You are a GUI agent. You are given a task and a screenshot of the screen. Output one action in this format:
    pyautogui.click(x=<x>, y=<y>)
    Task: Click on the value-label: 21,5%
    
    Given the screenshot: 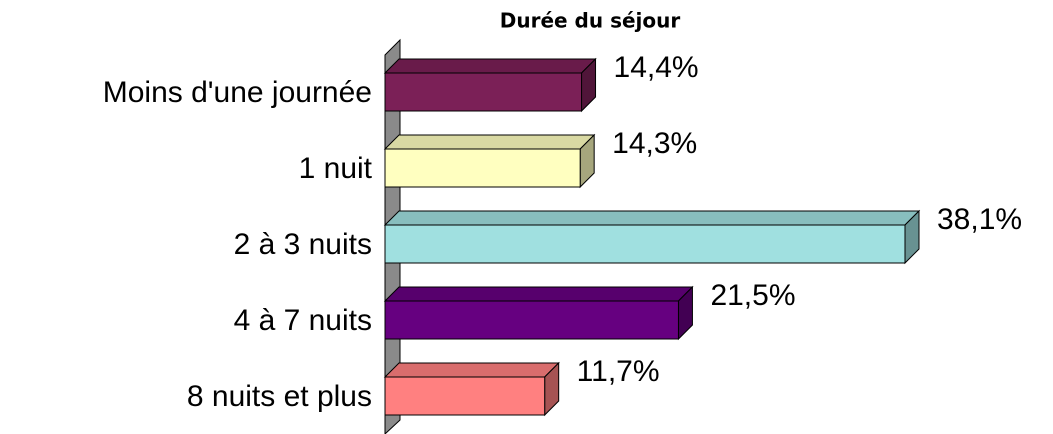 What is the action you would take?
    pyautogui.click(x=752, y=295)
    